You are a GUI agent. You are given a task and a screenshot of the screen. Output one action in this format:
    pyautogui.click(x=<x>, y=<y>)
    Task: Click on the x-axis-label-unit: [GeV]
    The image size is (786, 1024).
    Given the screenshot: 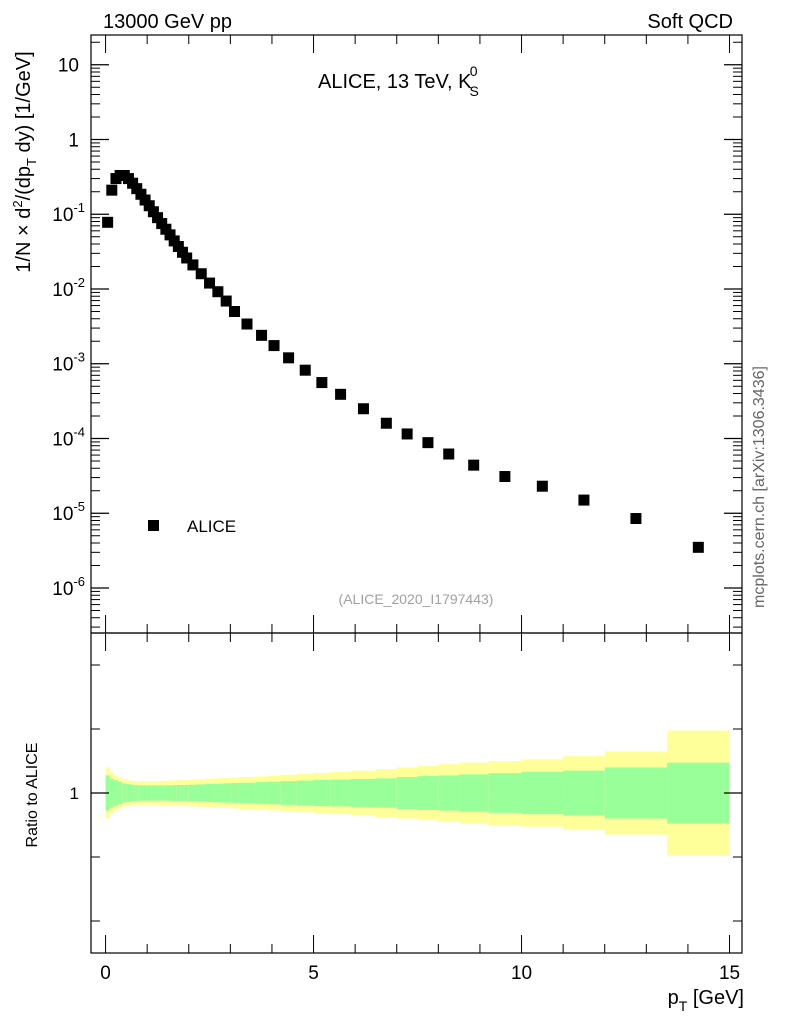 What is the action you would take?
    pyautogui.click(x=715, y=998)
    